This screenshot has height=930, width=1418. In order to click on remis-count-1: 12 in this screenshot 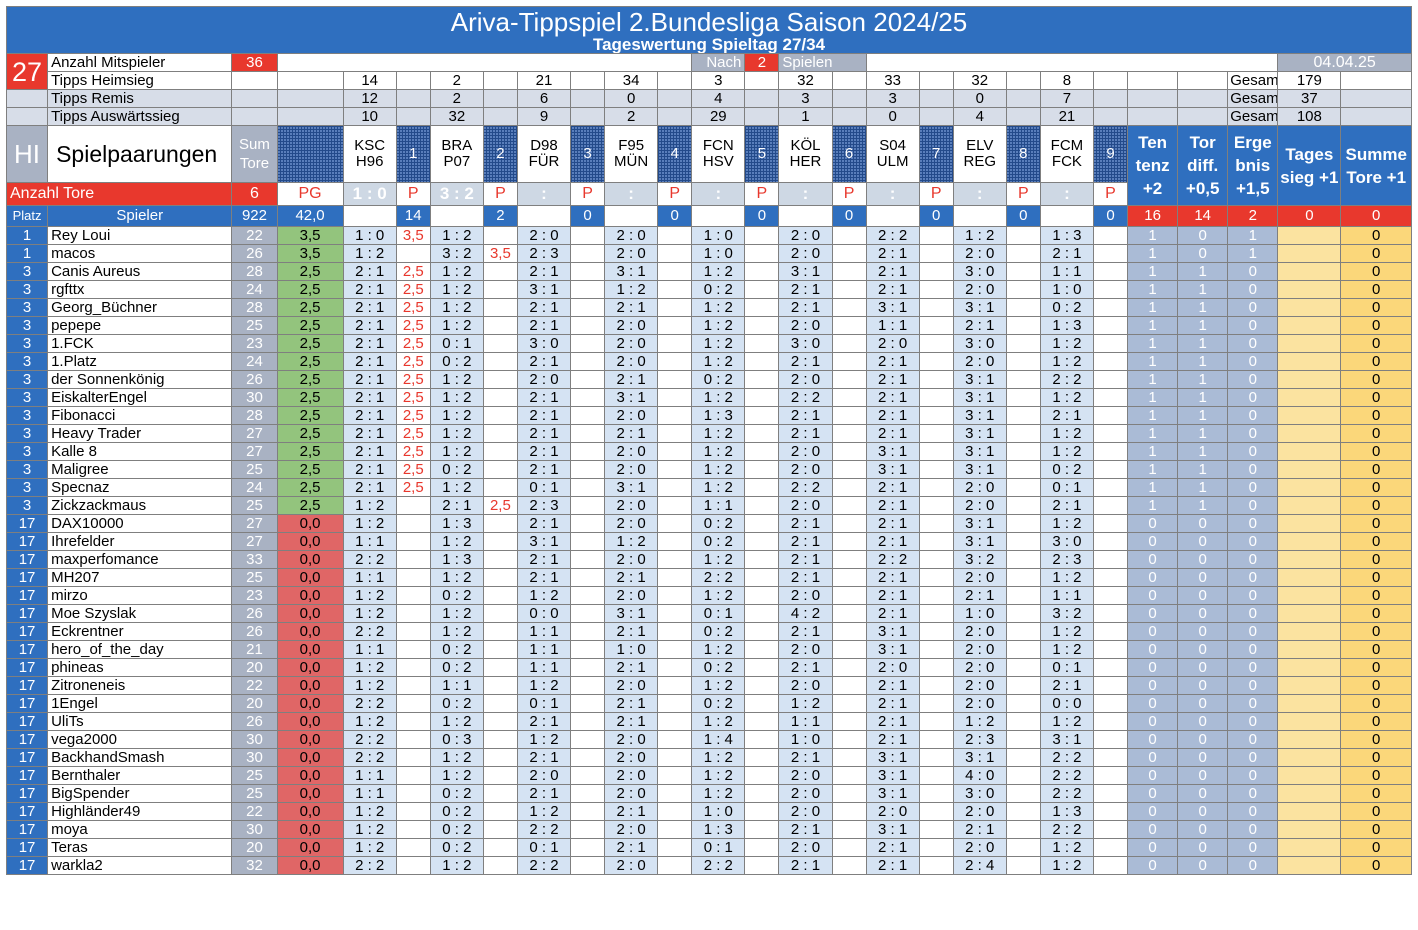, I will do `click(369, 98)`.